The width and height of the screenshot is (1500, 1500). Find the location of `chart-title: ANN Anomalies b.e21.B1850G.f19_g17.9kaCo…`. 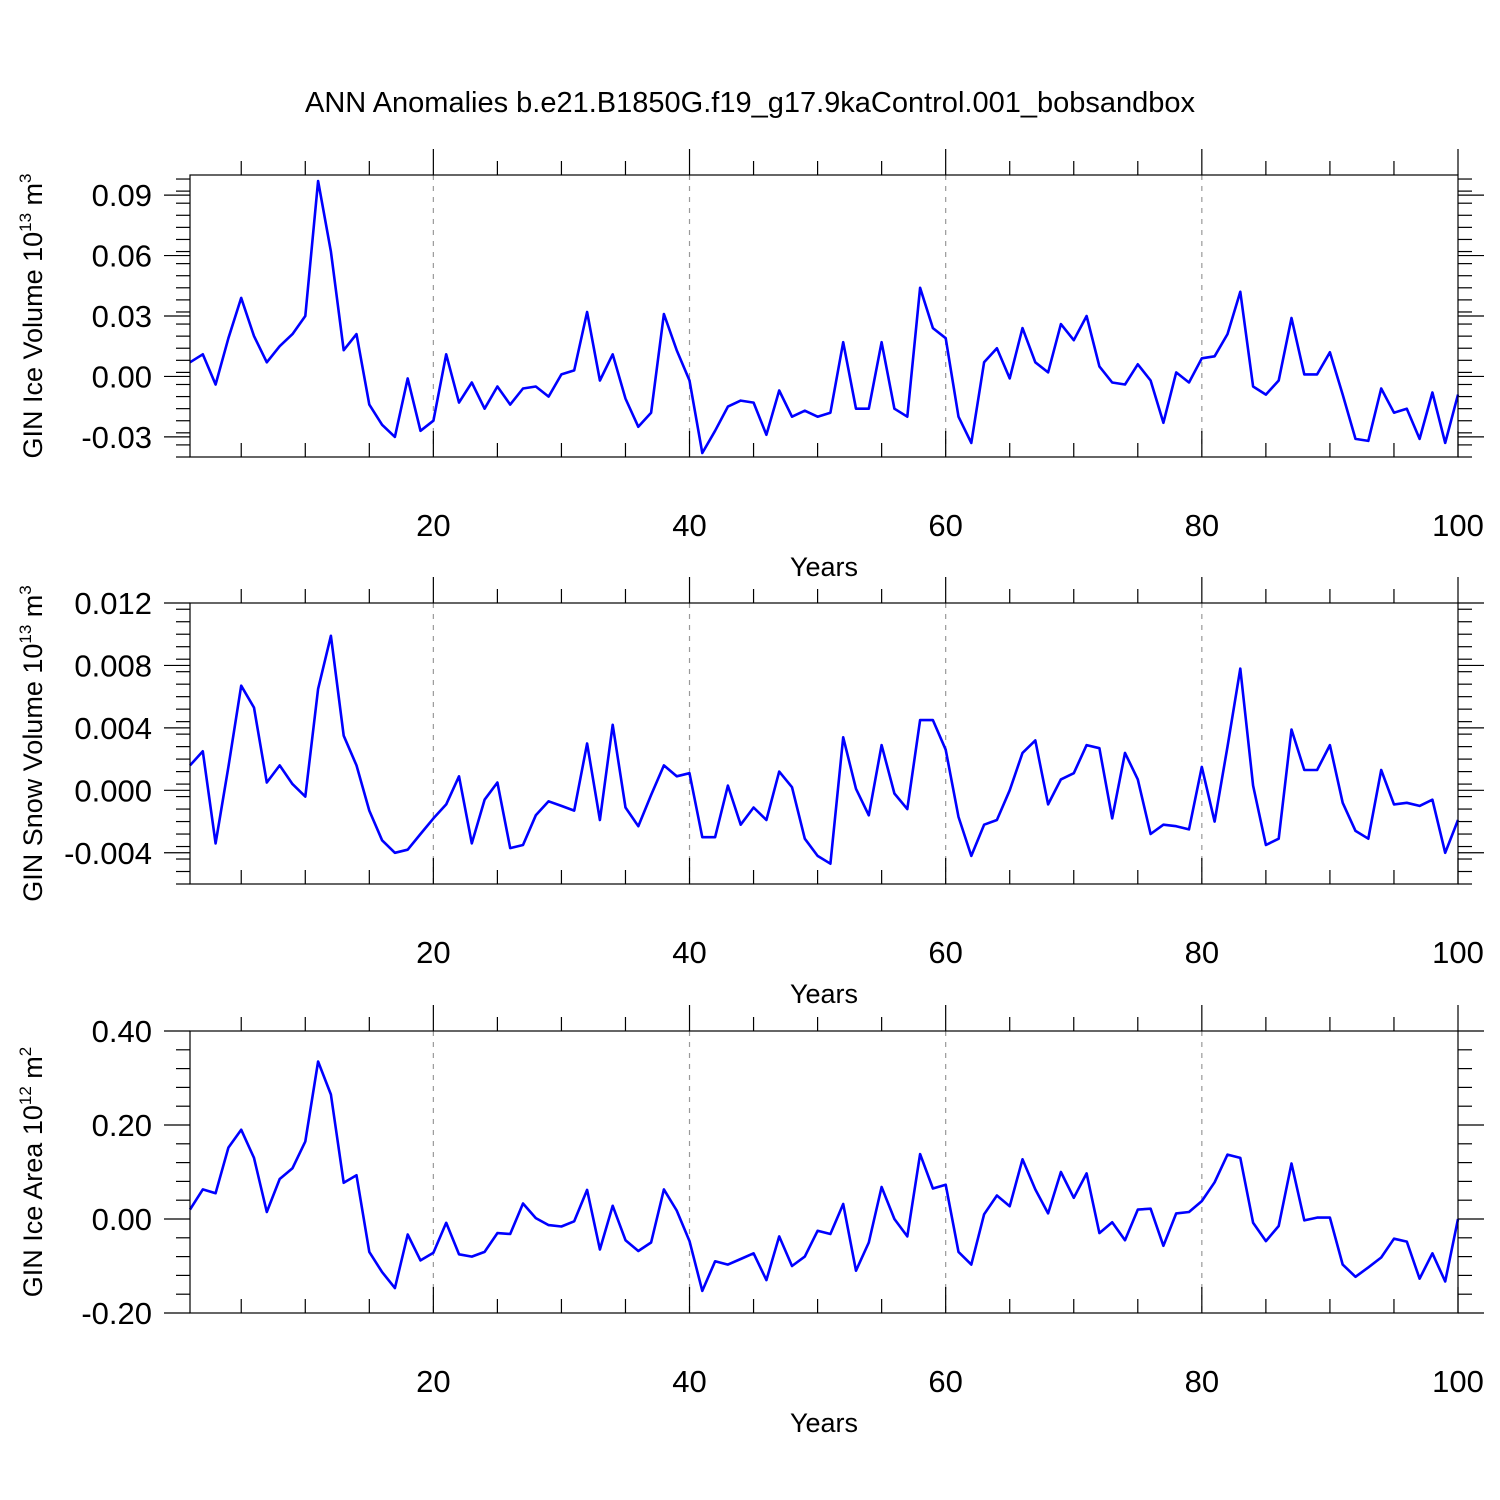

chart-title: ANN Anomalies b.e21.B1850G.f19_g17.9kaCo… is located at coordinates (750, 103).